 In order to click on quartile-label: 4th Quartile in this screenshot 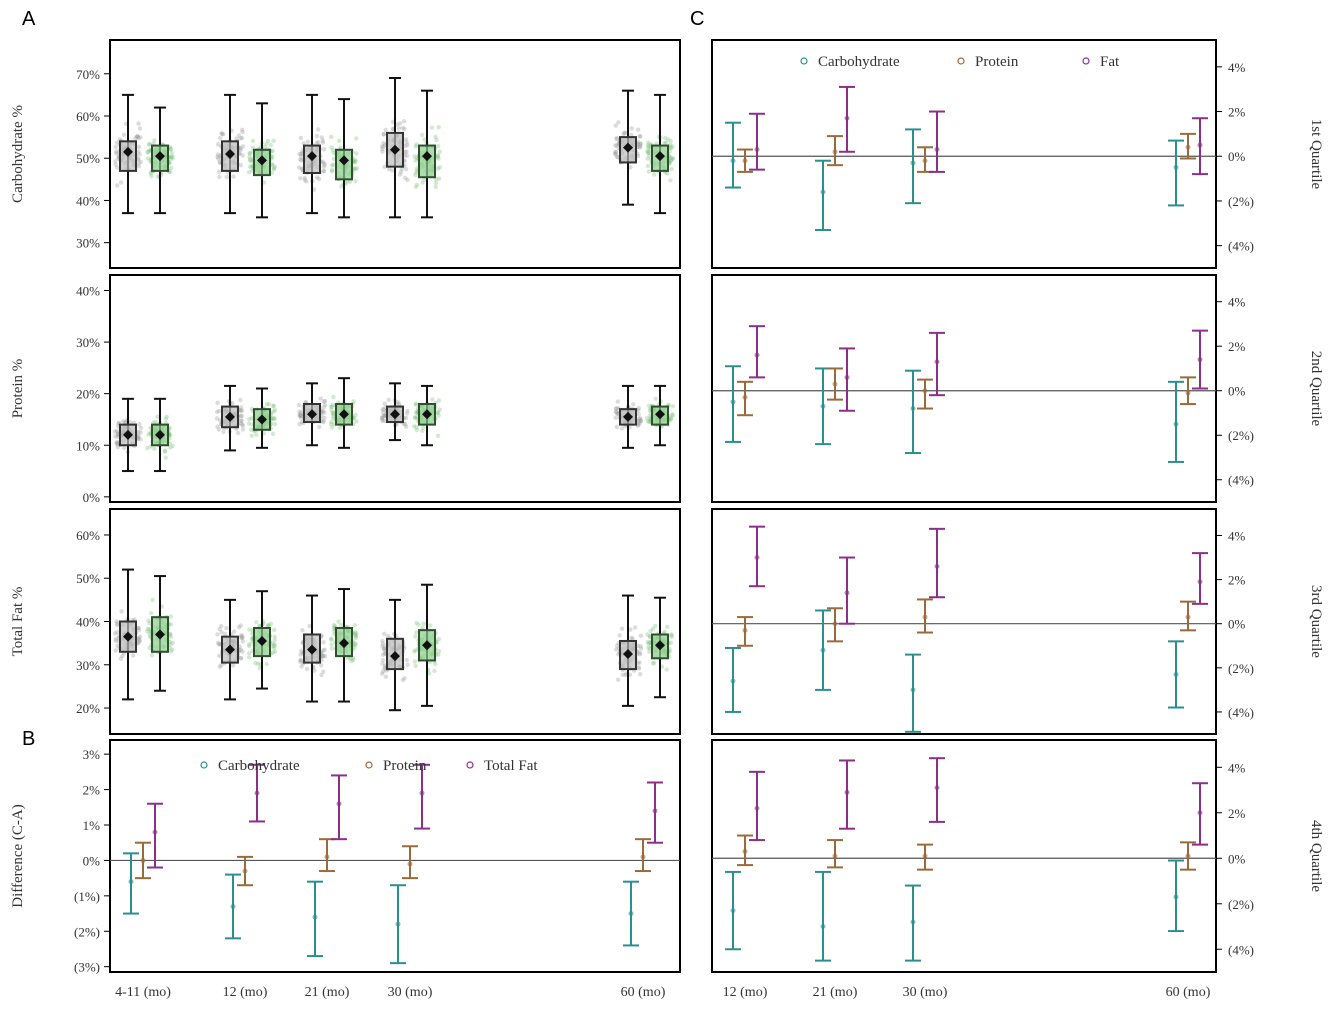, I will do `click(1316, 856)`.